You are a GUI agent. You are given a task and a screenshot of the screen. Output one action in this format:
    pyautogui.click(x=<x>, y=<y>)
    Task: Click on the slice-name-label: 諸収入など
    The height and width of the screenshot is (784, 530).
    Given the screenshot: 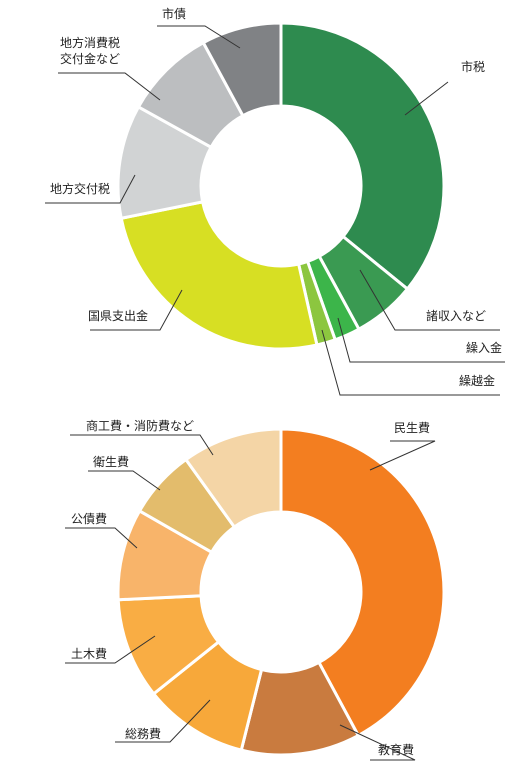 What is the action you would take?
    pyautogui.click(x=456, y=315)
    